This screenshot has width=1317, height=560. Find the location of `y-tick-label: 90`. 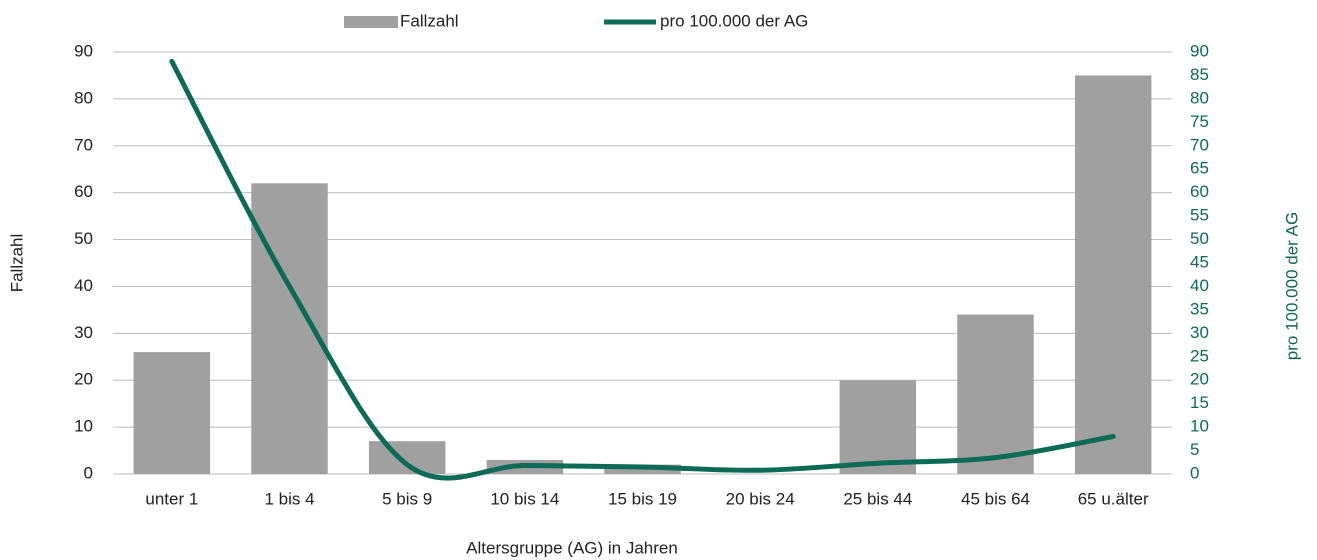

y-tick-label: 90 is located at coordinates (83, 50).